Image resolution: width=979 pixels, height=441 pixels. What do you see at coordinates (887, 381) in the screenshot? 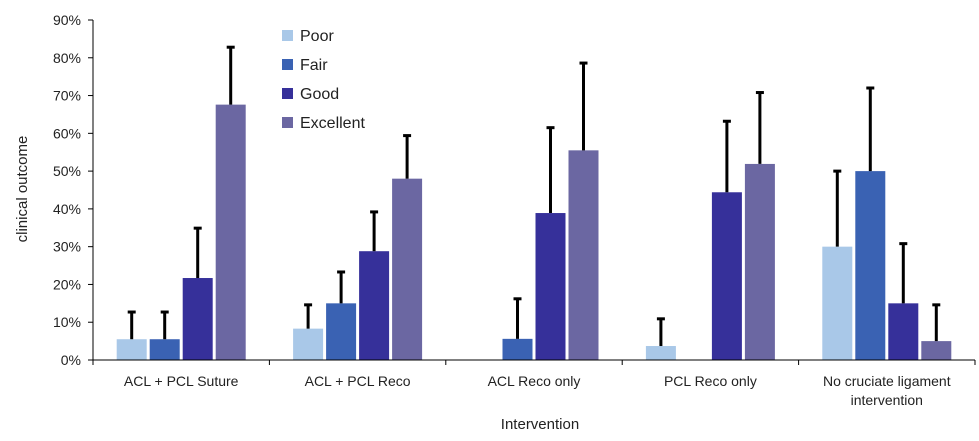
I see `x-tick-label: No cruciate ligament` at bounding box center [887, 381].